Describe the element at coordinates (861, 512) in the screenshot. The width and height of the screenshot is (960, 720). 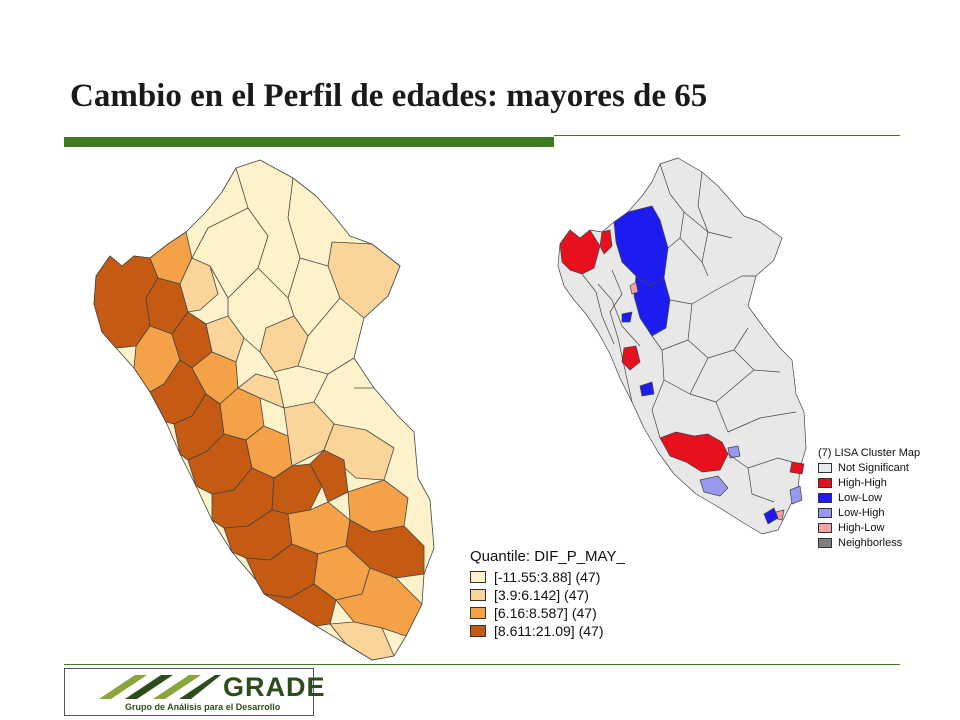
I see `legend-label: Low-High` at that location.